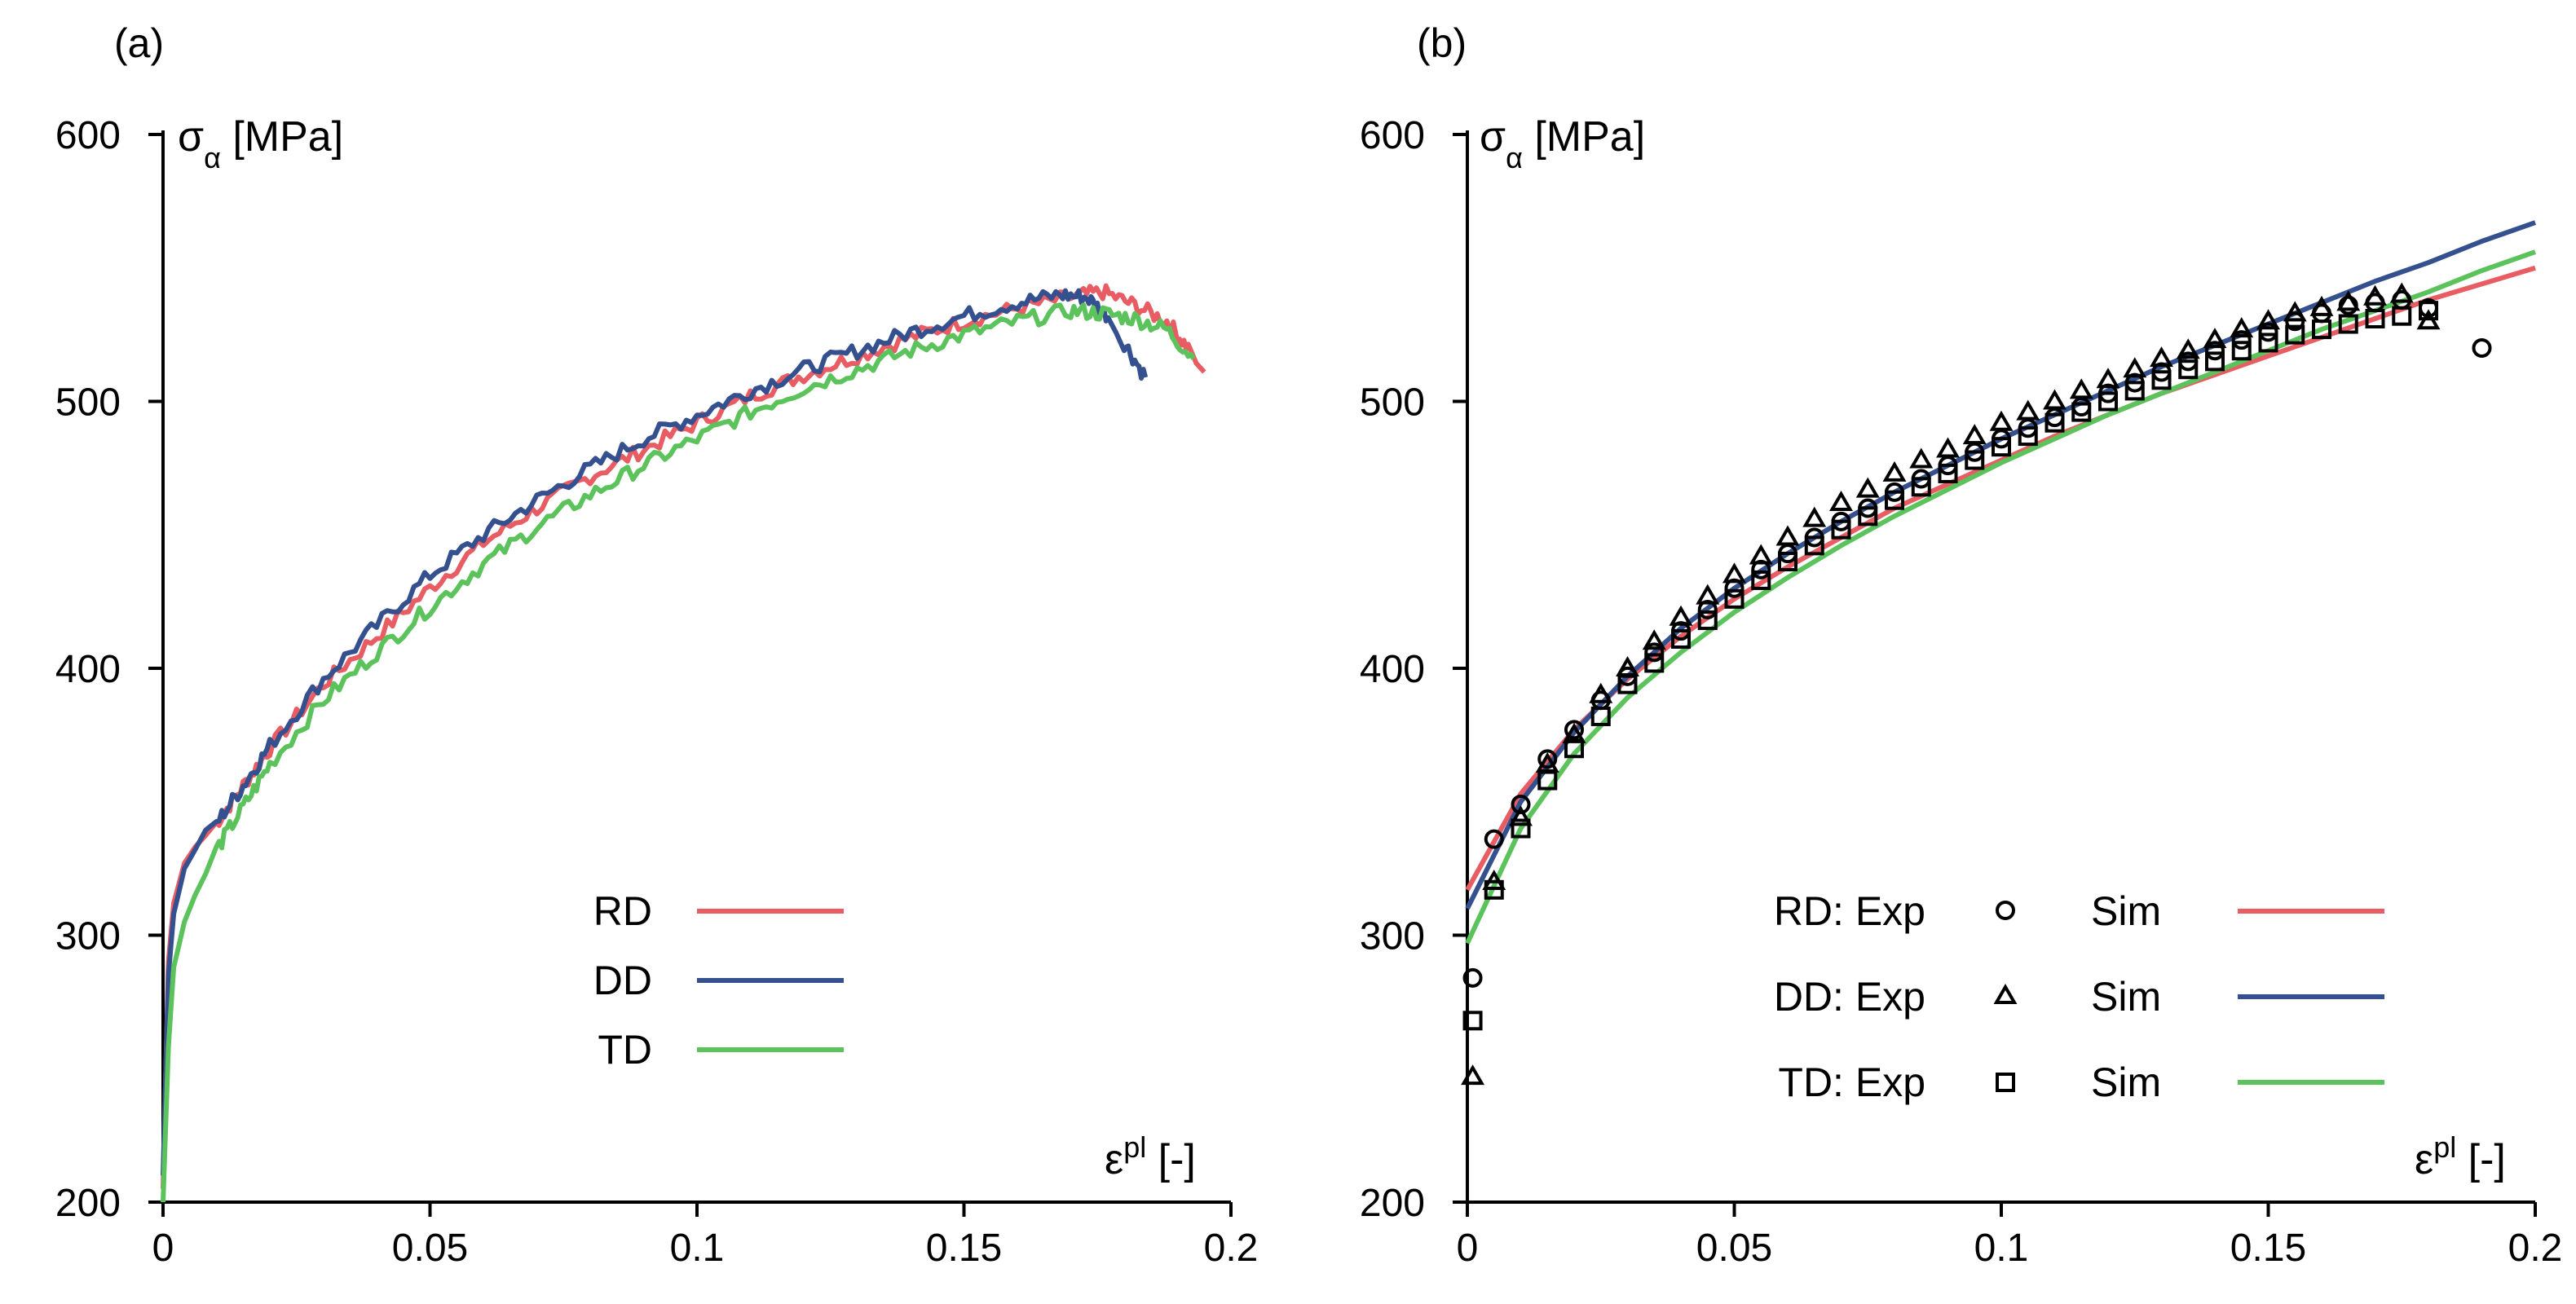  I want to click on panel-b-label: (b), so click(1442, 43).